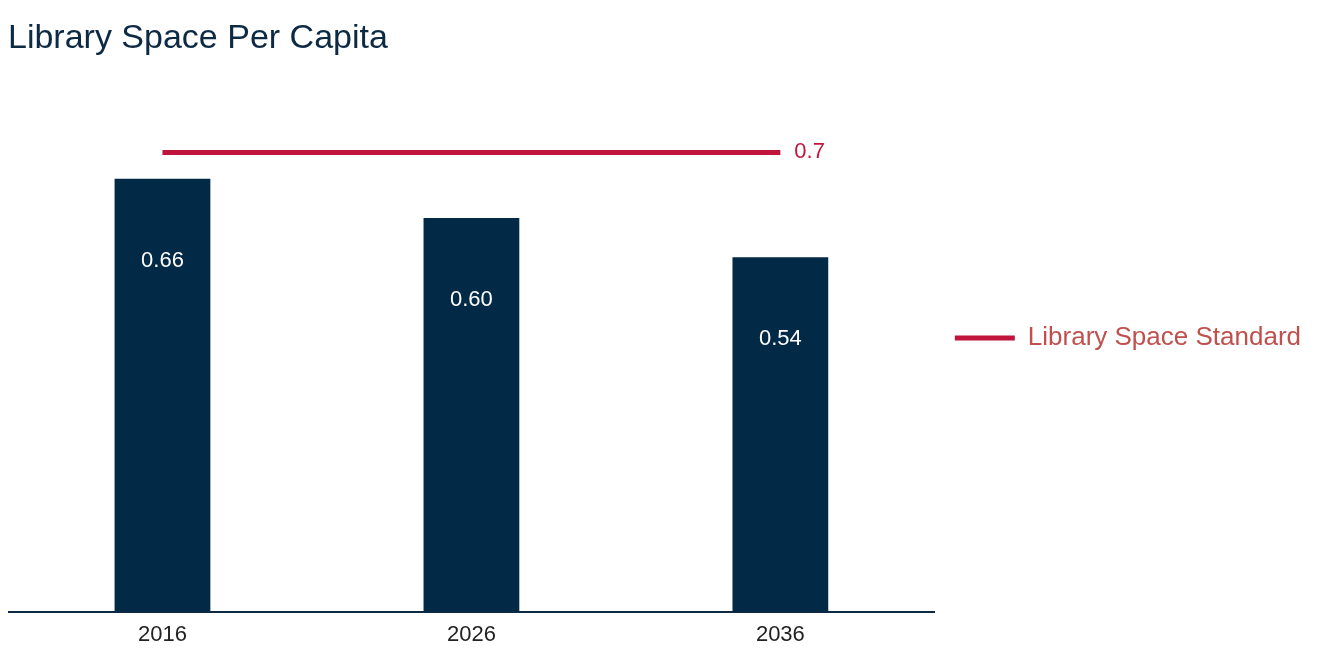  Describe the element at coordinates (162, 259) in the screenshot. I see `data-label: 0.66` at that location.